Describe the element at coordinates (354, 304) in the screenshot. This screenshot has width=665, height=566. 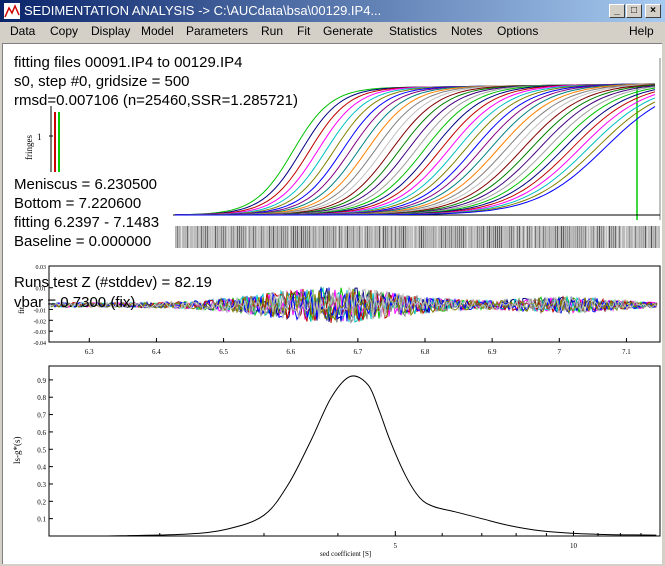
I see `residual-trace` at that location.